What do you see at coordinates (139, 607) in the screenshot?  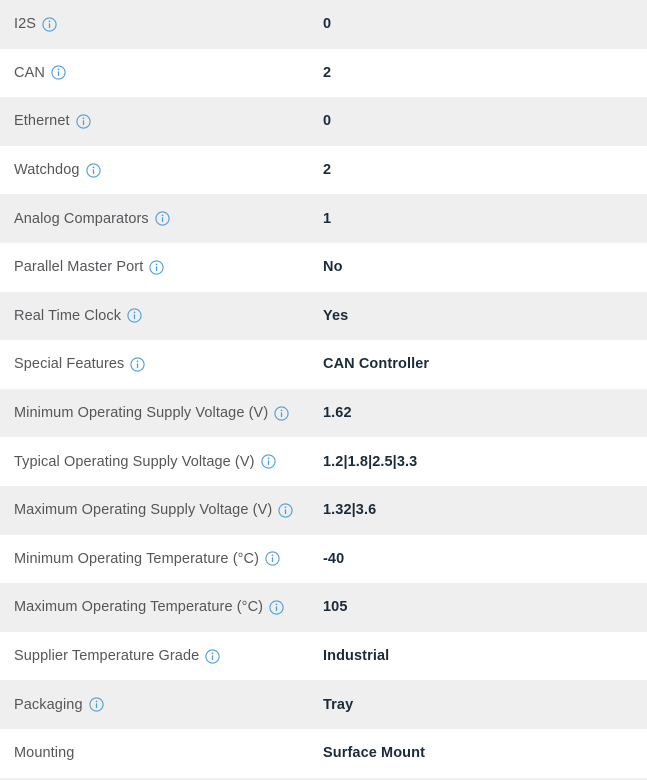 I see `row-label: Maximum Operating Temperature (°C)` at bounding box center [139, 607].